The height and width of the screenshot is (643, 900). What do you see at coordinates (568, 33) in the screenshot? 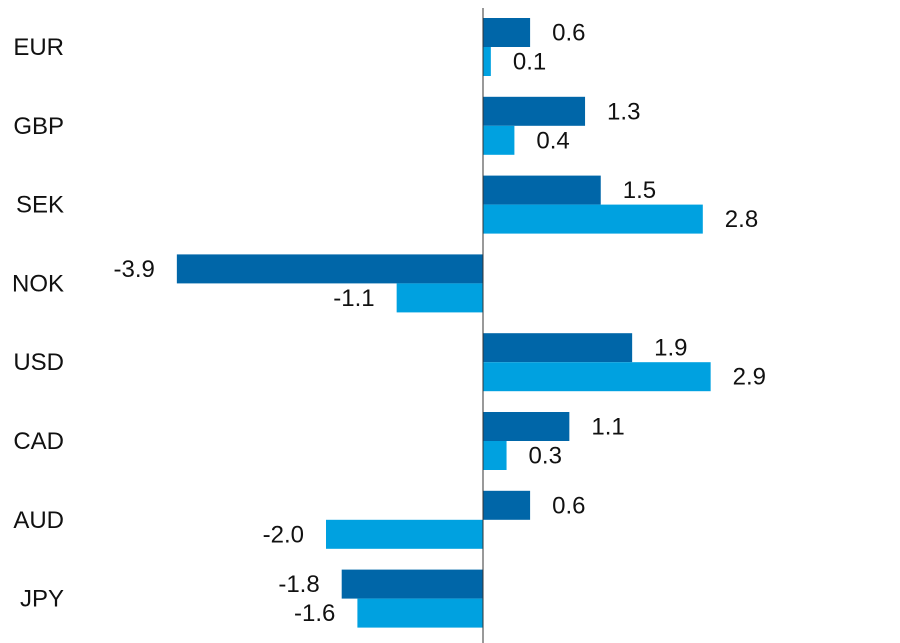
I see `value-label-eur-series1: 0.6` at bounding box center [568, 33].